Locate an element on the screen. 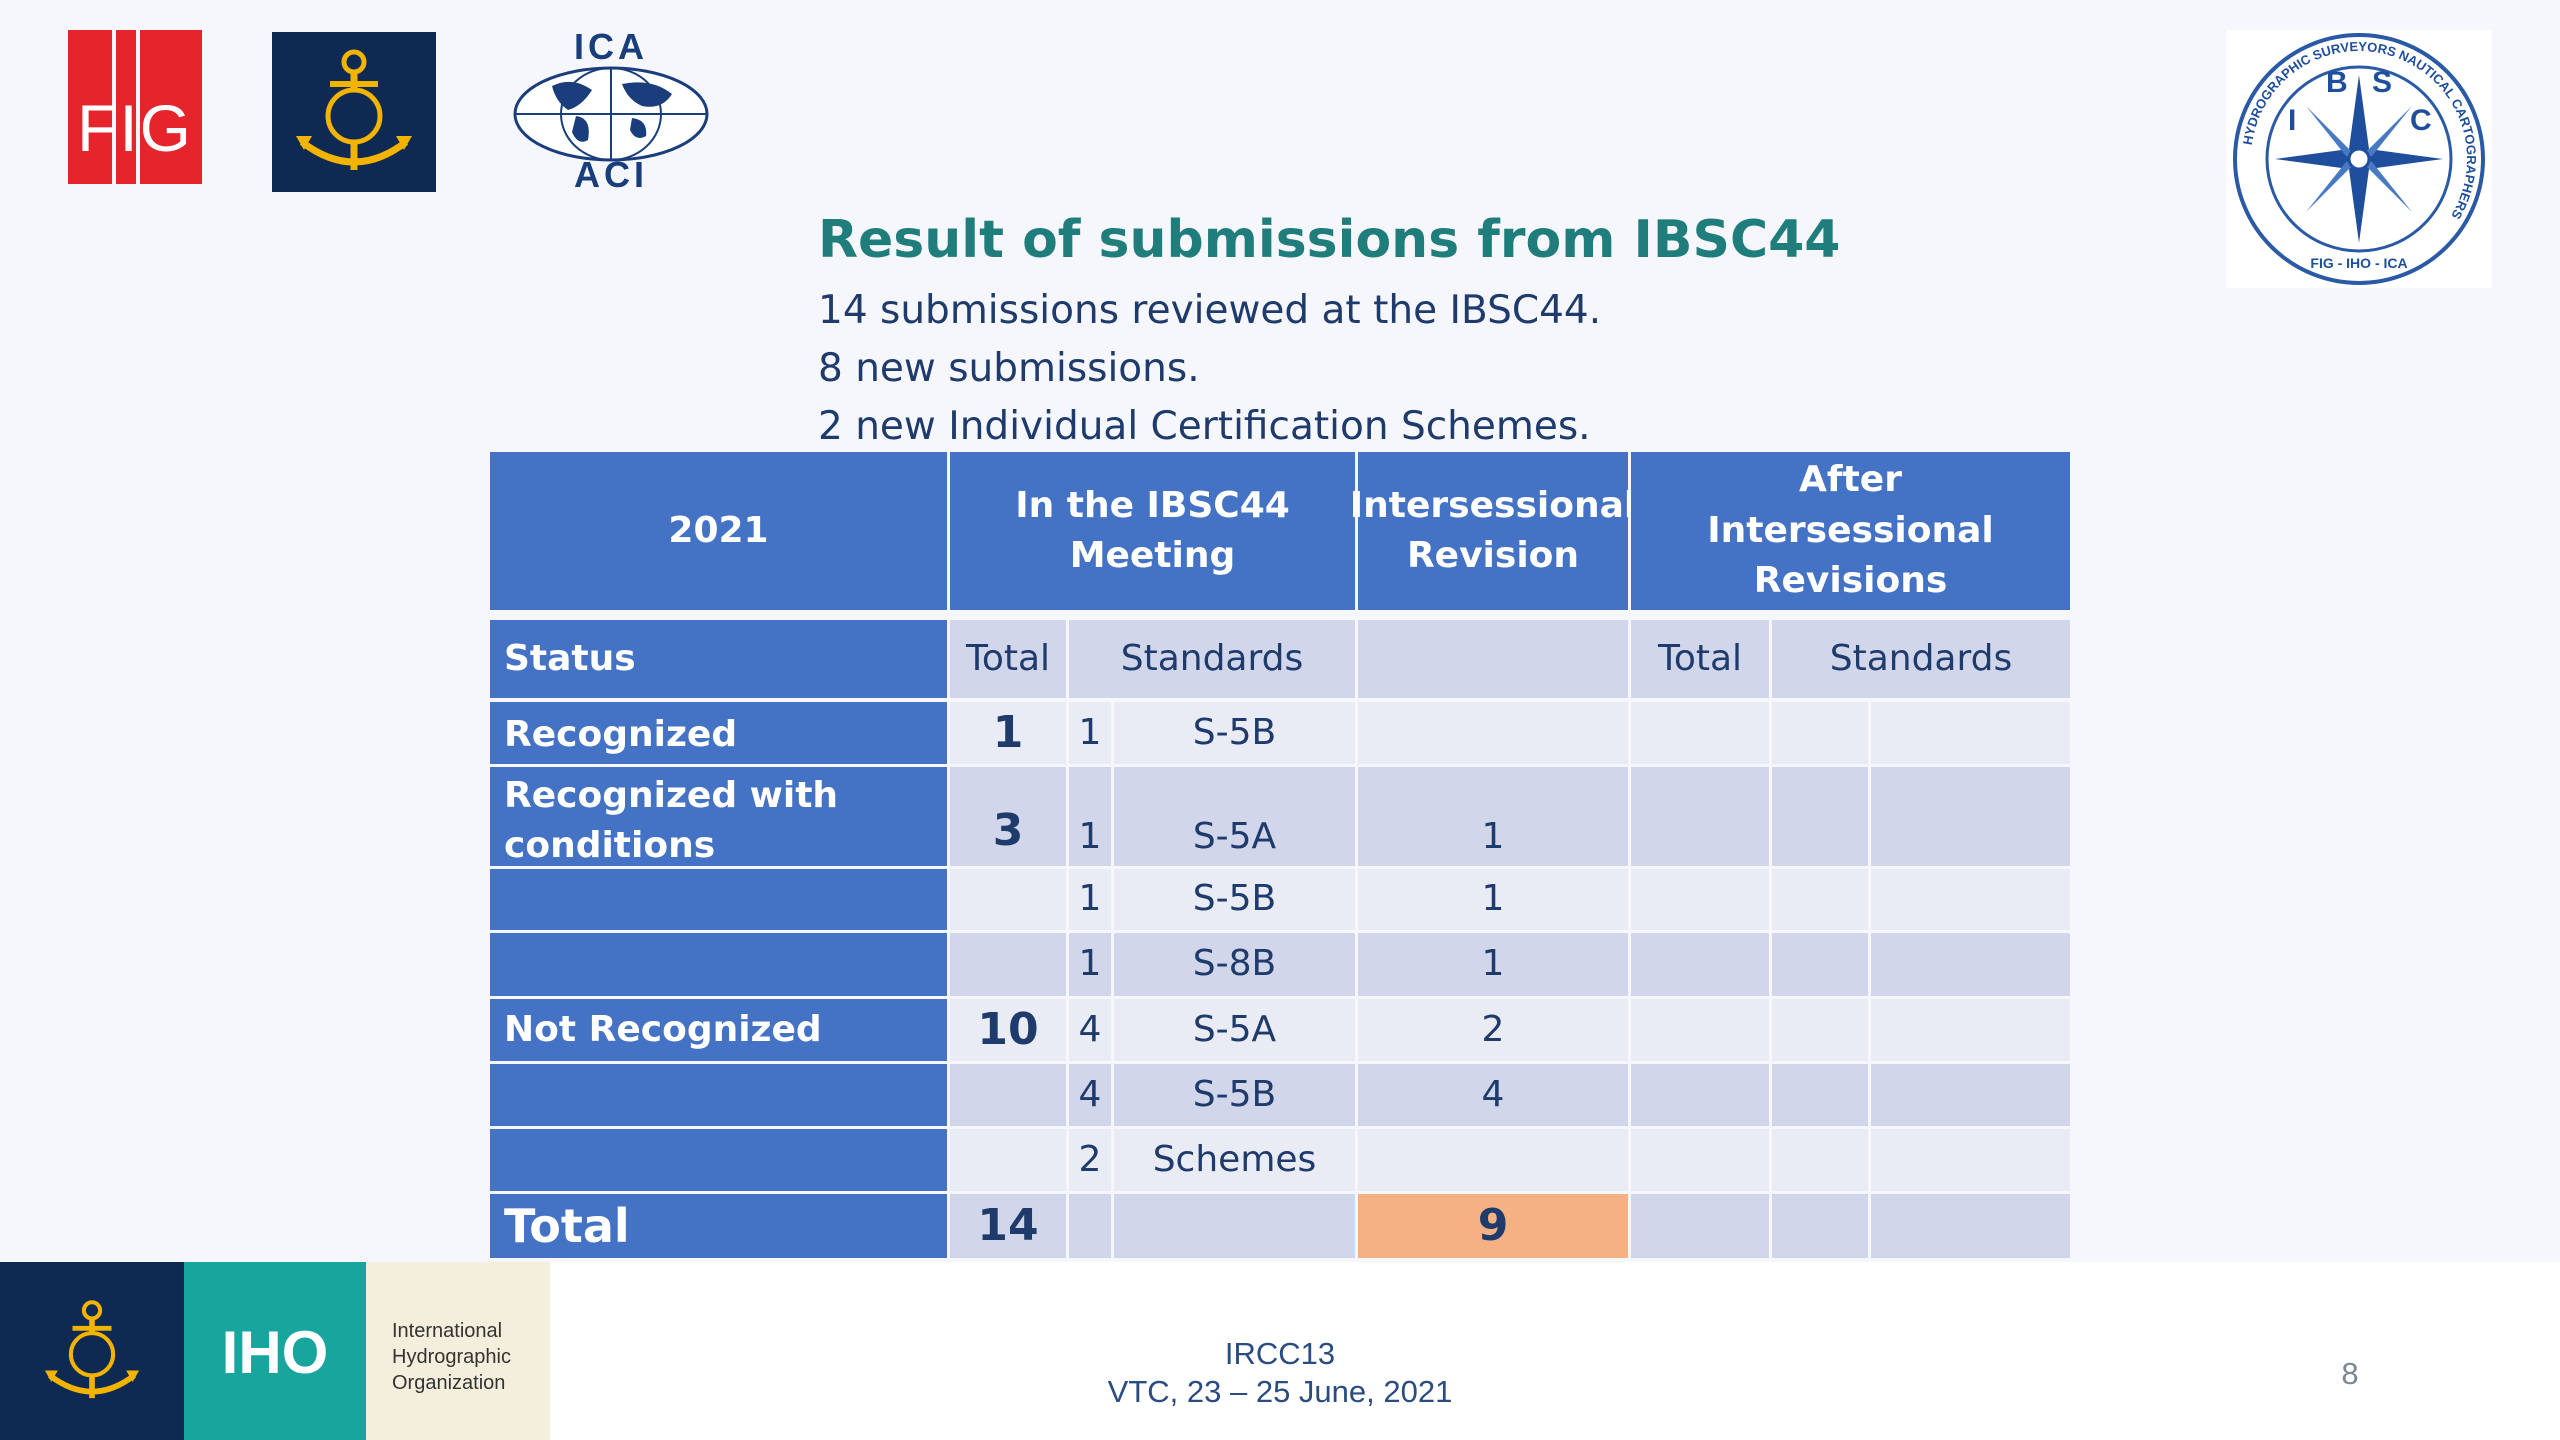 The height and width of the screenshot is (1440, 2560). ica-logo: ICA ACI is located at coordinates (611, 110).